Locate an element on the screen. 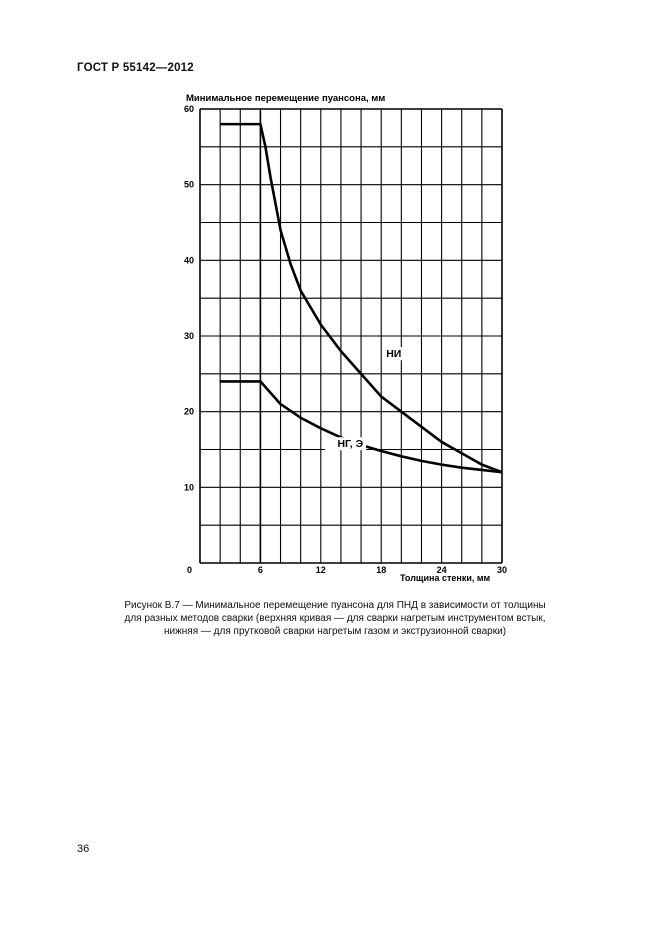  y-tick-label: 20 is located at coordinates (189, 412).